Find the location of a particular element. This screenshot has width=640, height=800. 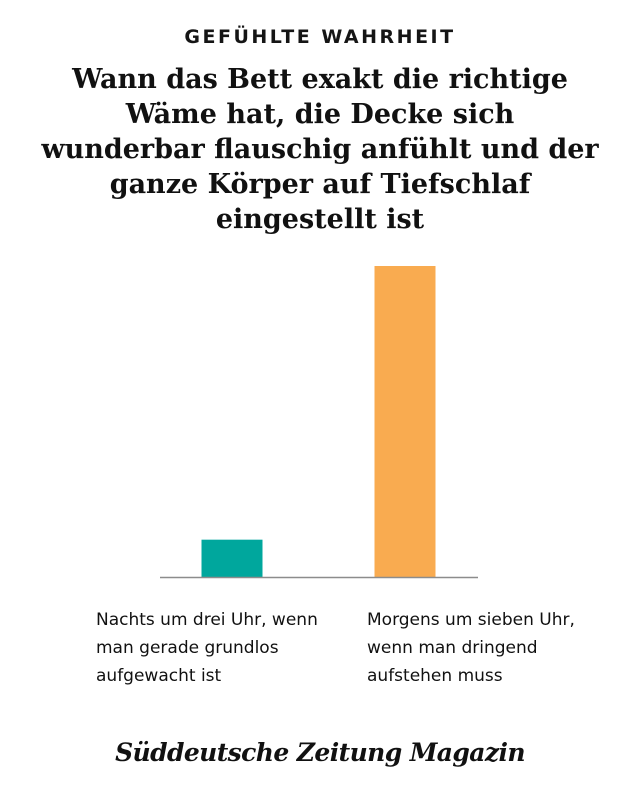

brand-logo: Süddeutsche Zeitung Magazin is located at coordinates (320, 752).